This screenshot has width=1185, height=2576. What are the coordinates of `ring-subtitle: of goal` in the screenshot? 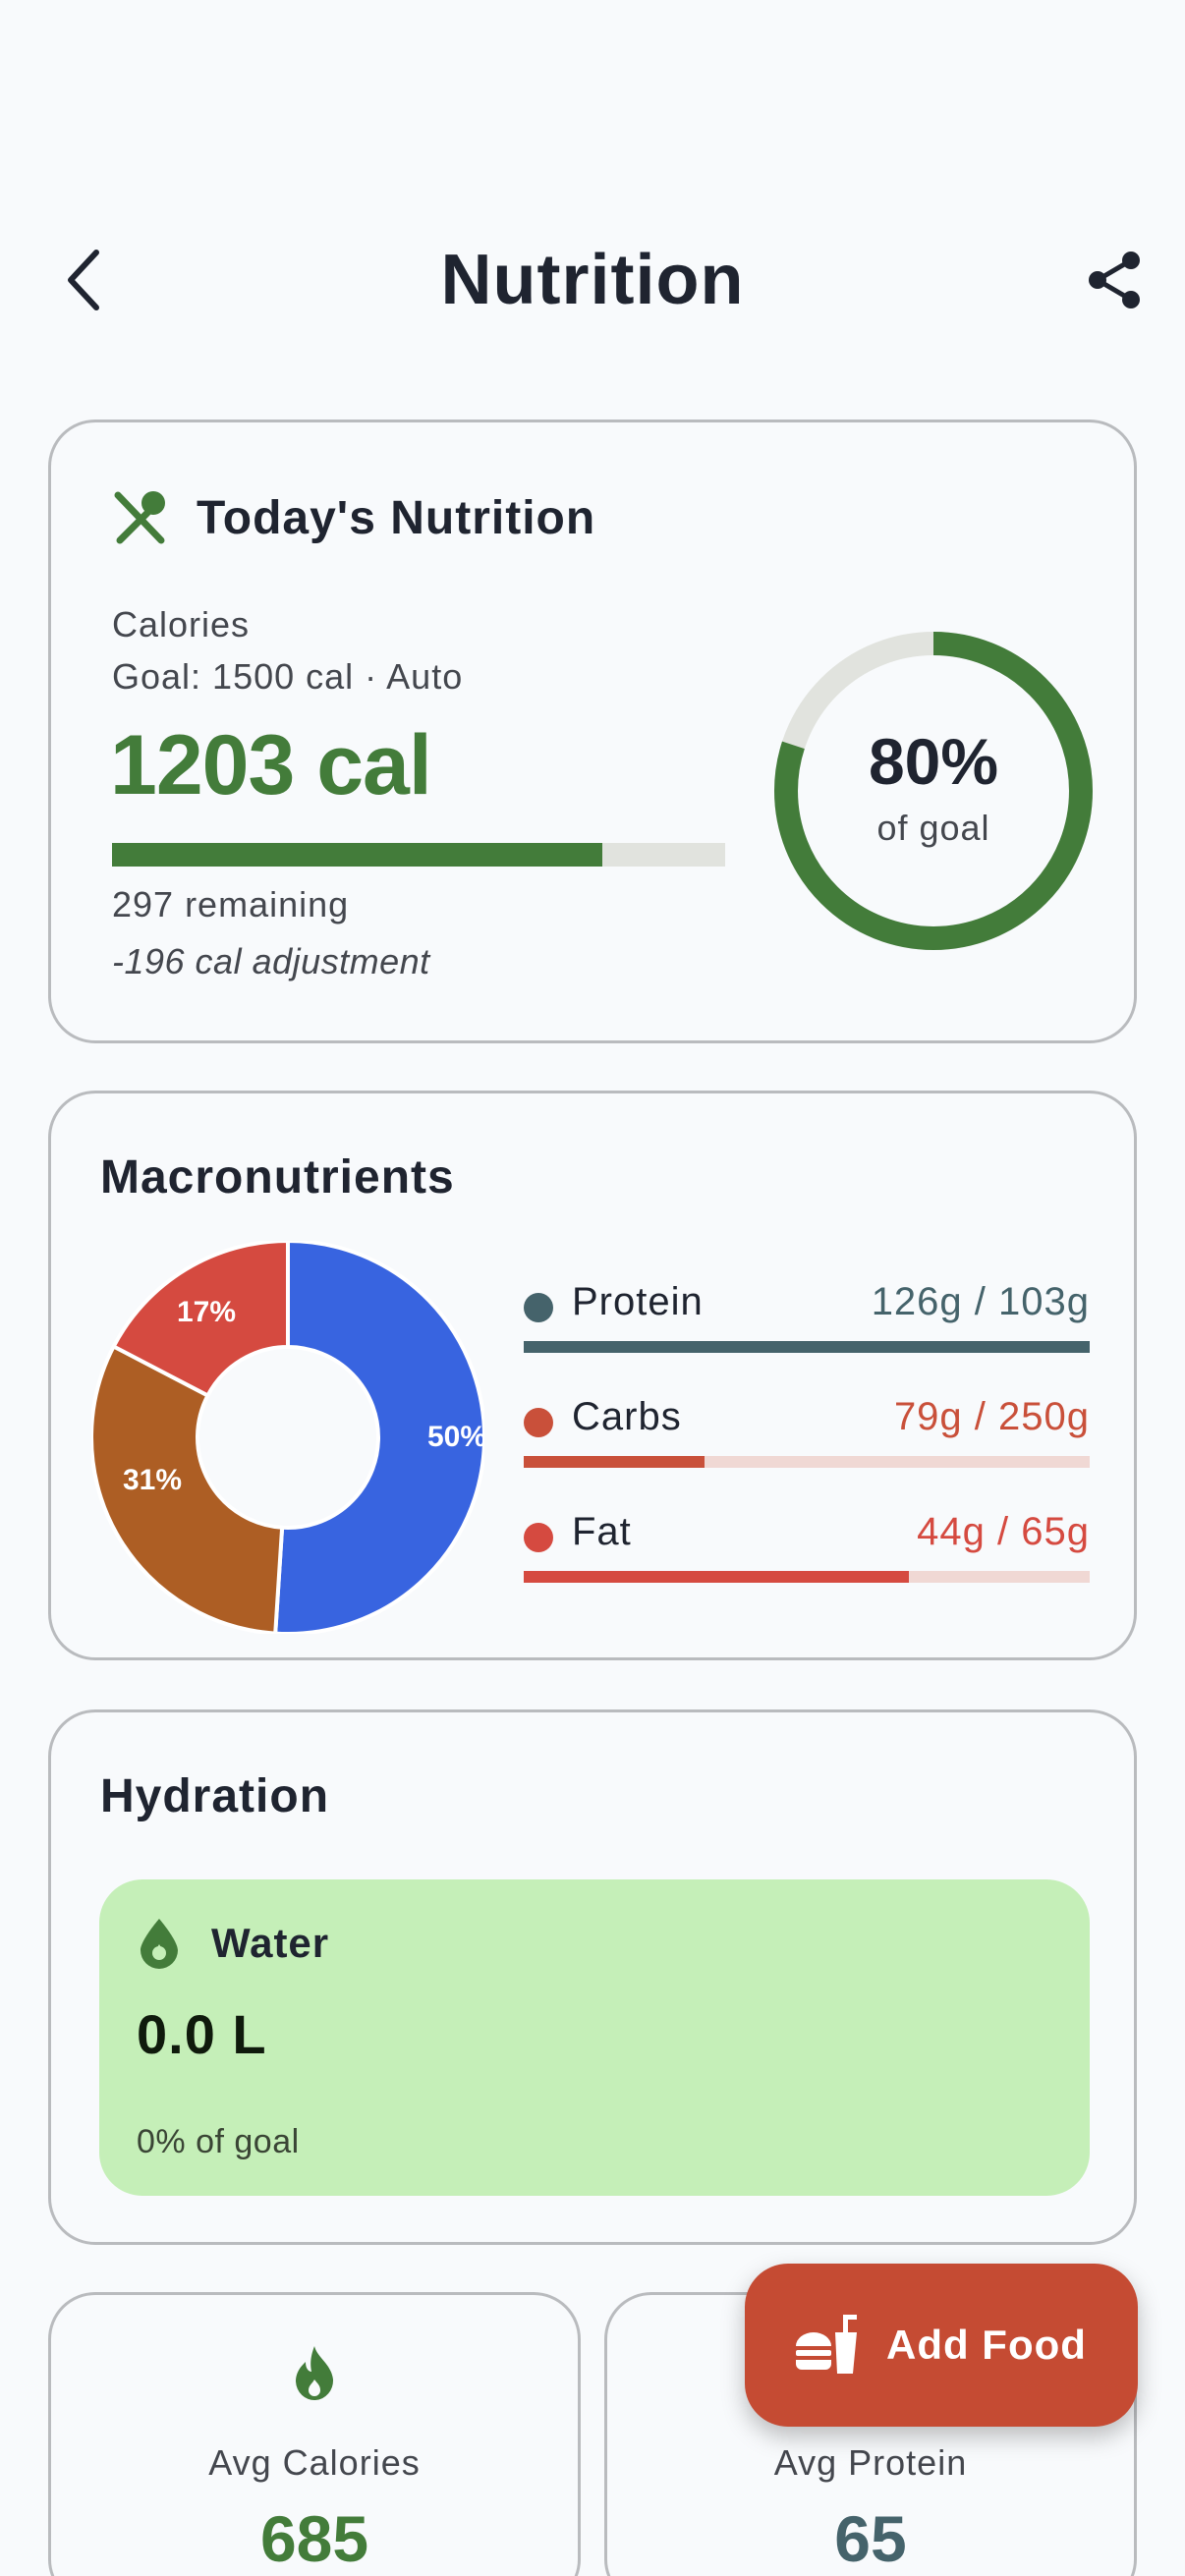 It's located at (933, 828).